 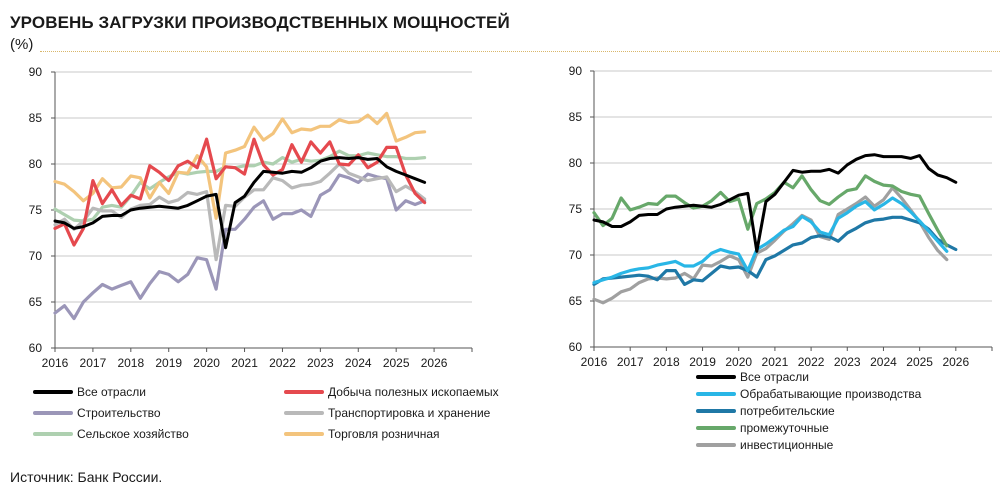 I want to click on legend-item: Сельское хозяйство, so click(x=111, y=434).